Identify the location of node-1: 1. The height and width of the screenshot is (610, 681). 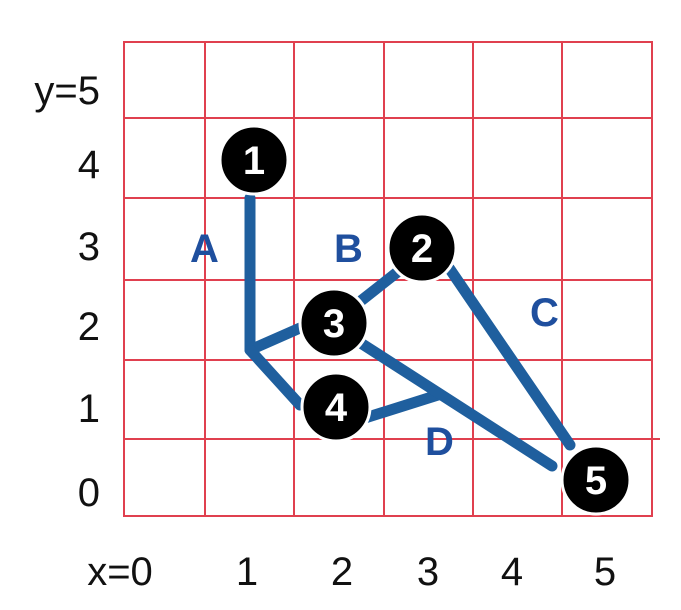
(254, 160).